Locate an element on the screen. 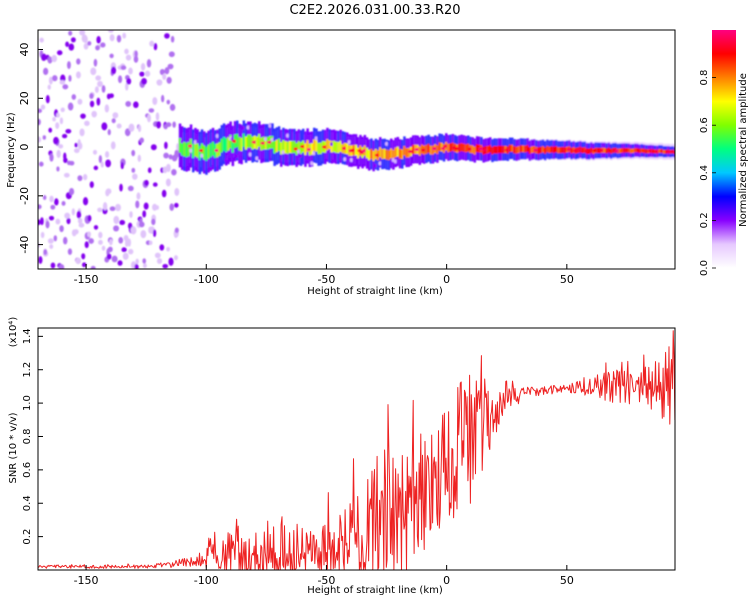 The height and width of the screenshot is (604, 750). spectrogram-ytick-label: -20 is located at coordinates (24, 196).